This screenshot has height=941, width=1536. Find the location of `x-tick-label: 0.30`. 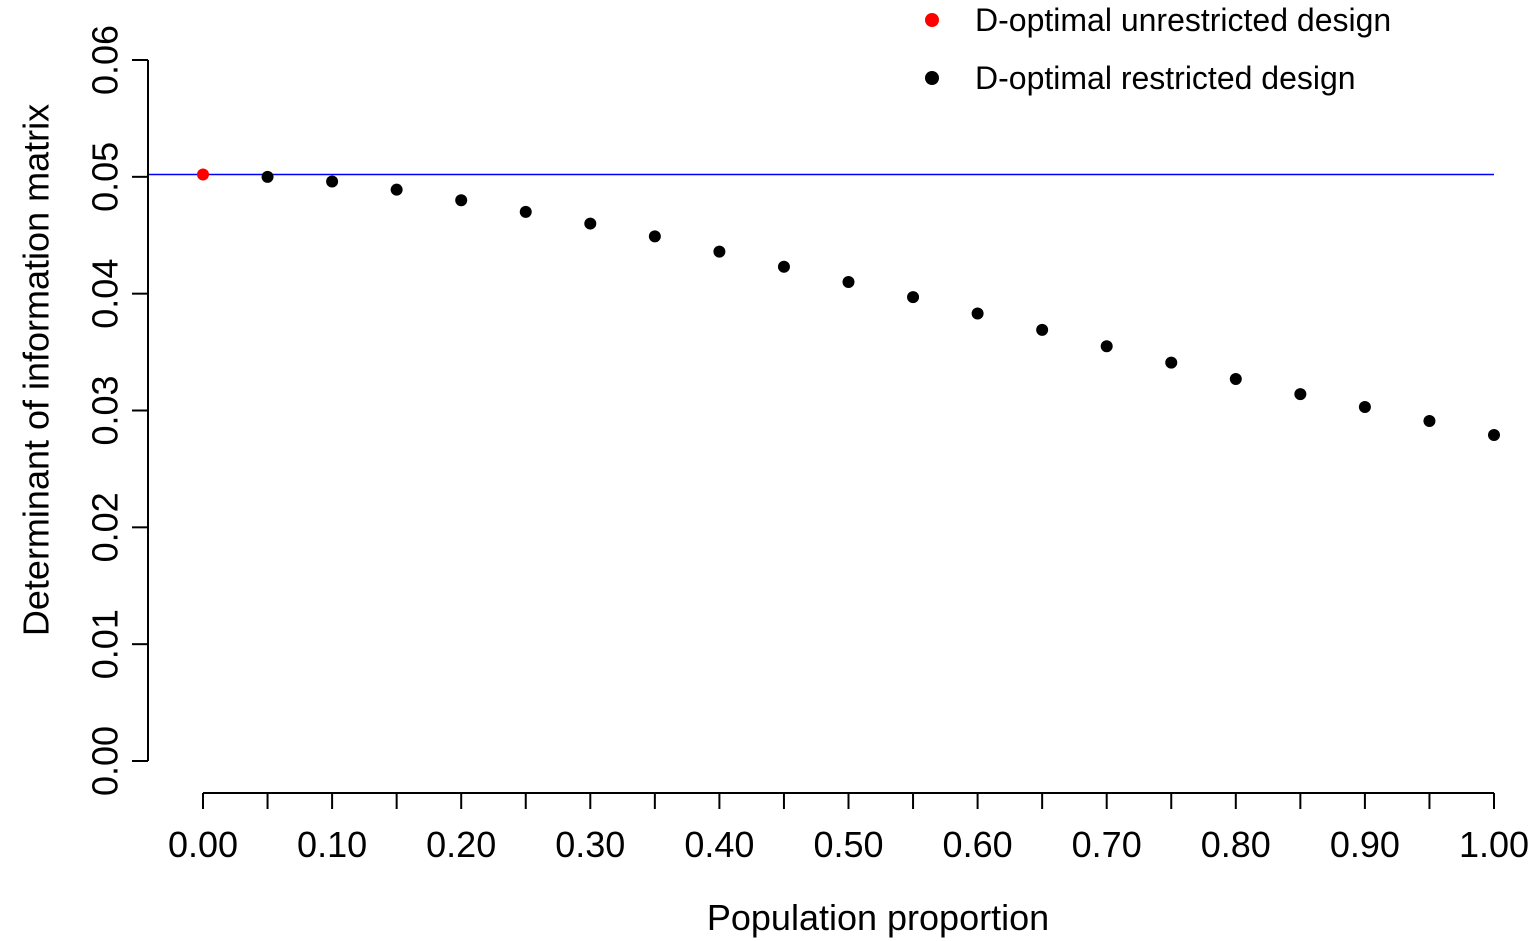

x-tick-label: 0.30 is located at coordinates (590, 844).